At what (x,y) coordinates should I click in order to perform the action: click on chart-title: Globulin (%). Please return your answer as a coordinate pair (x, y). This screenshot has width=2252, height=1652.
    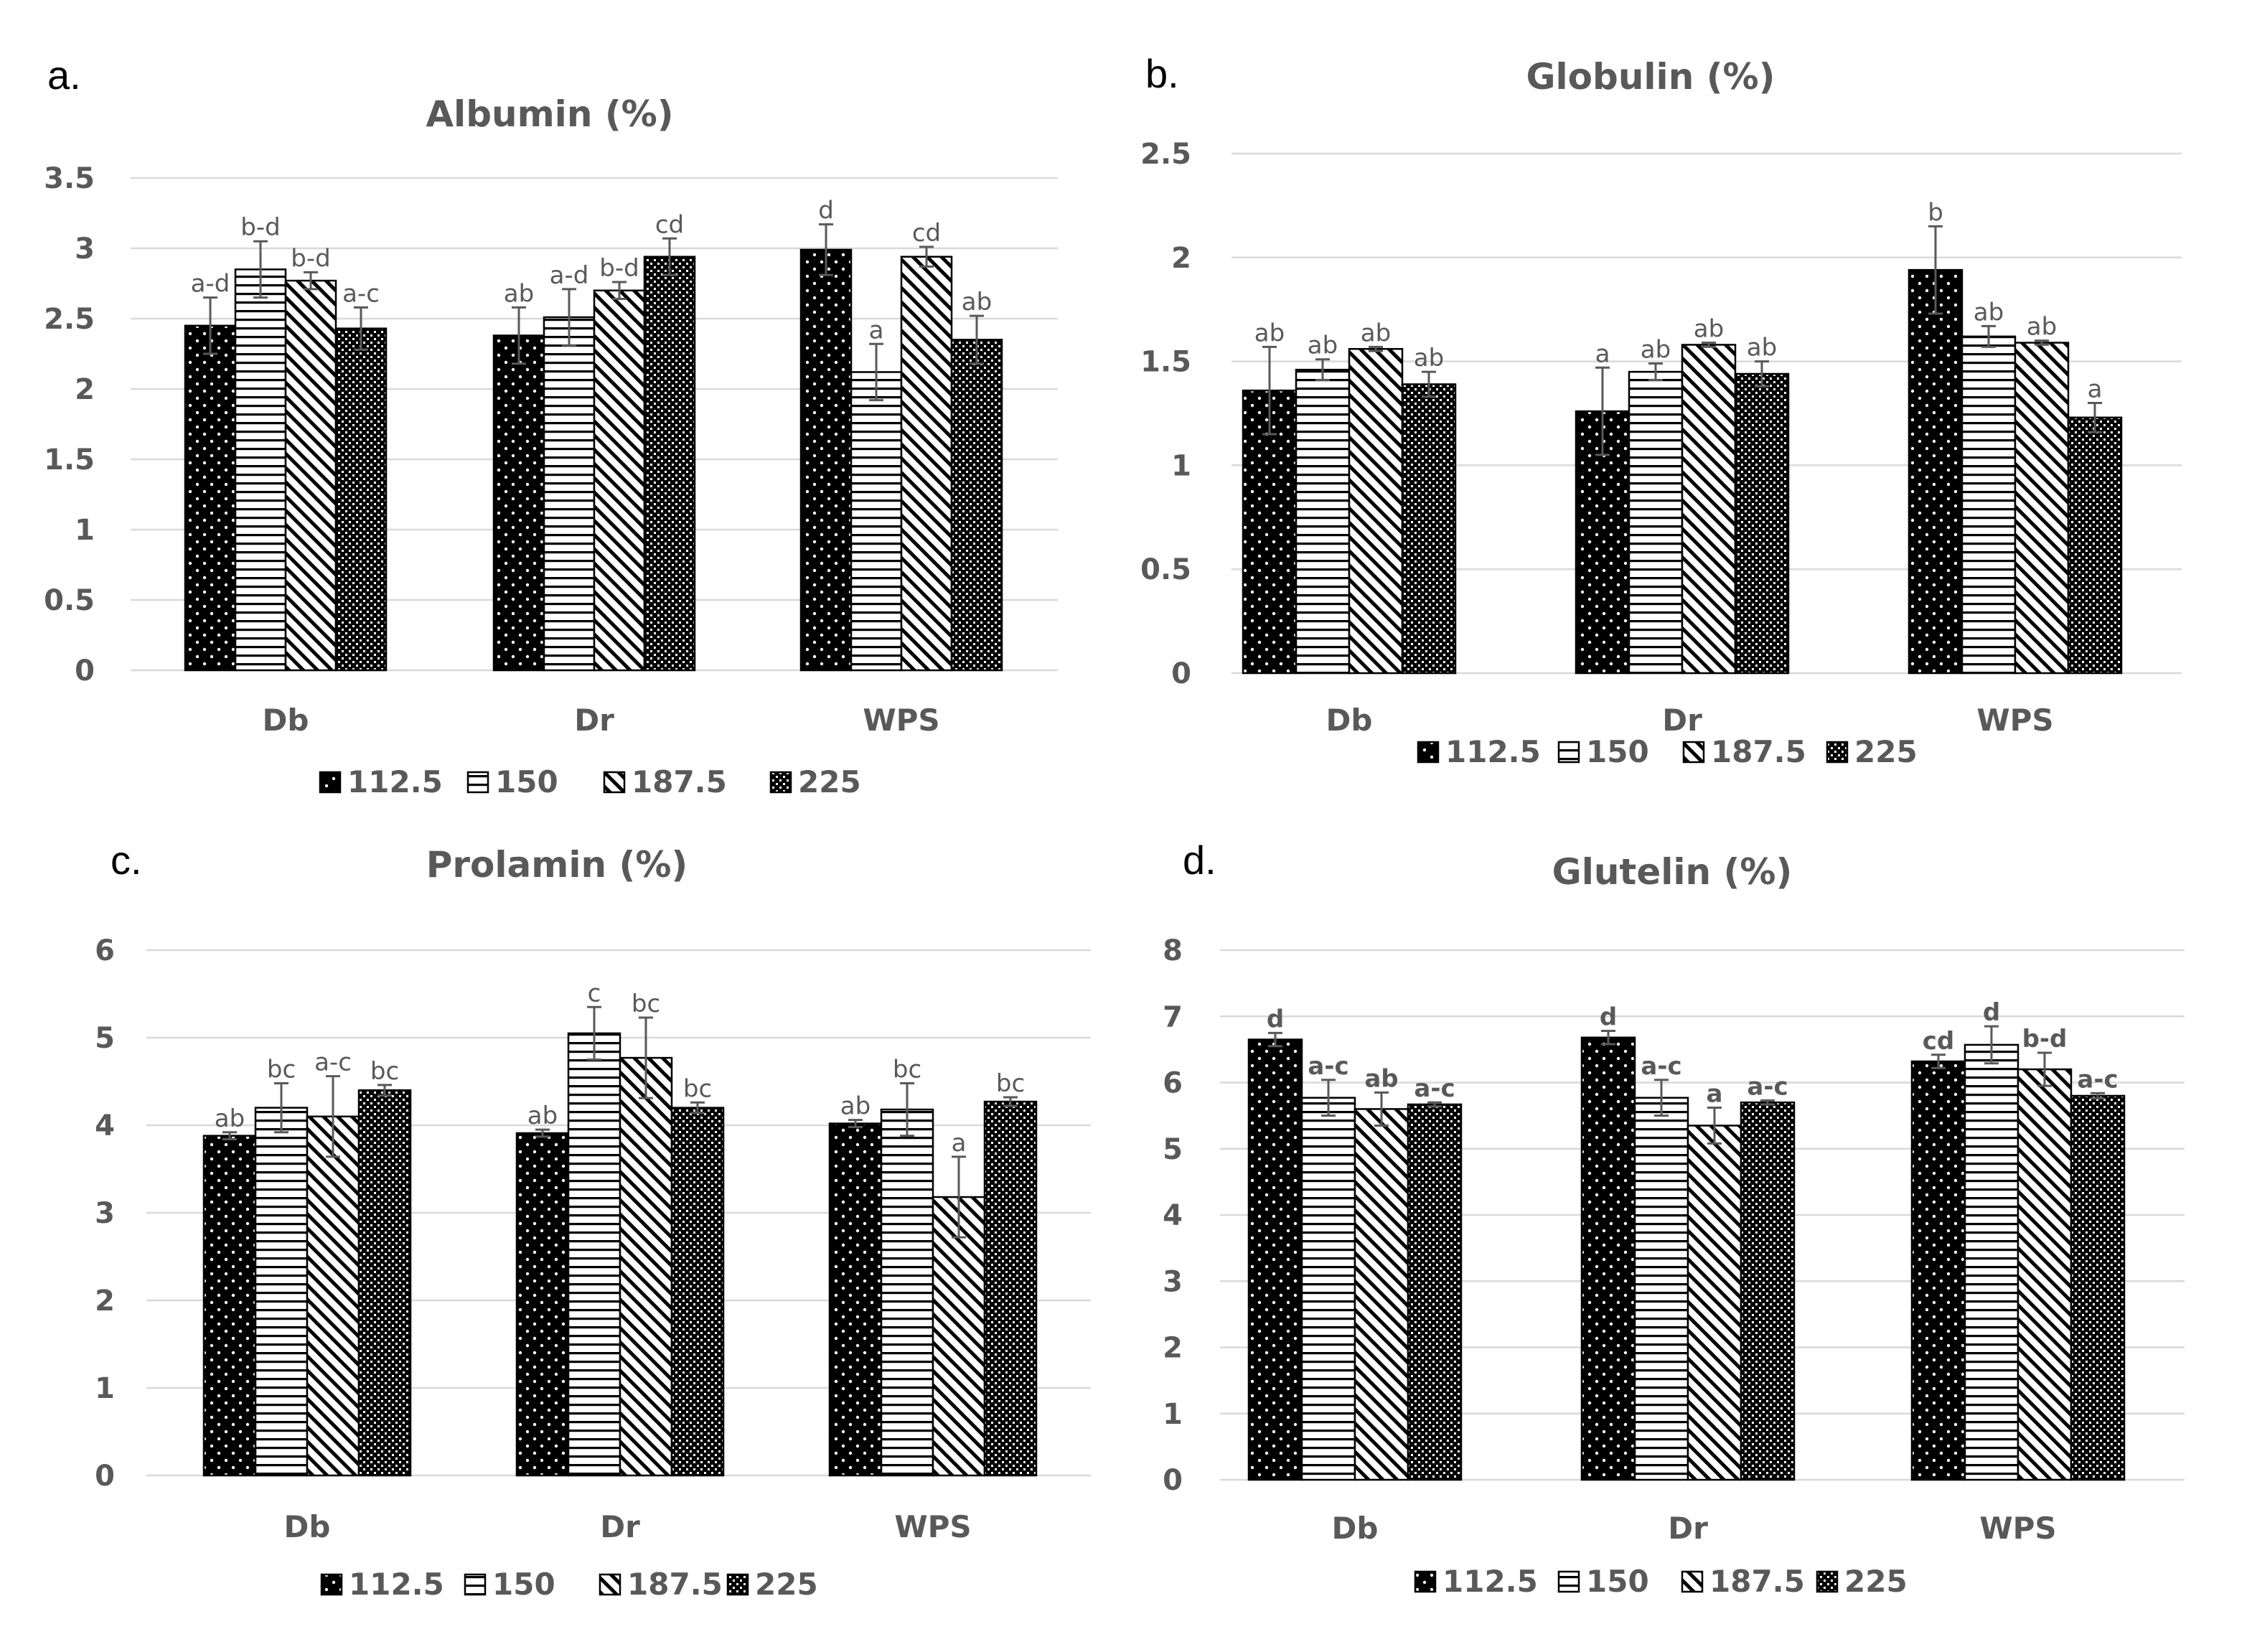
    Looking at the image, I should click on (1650, 77).